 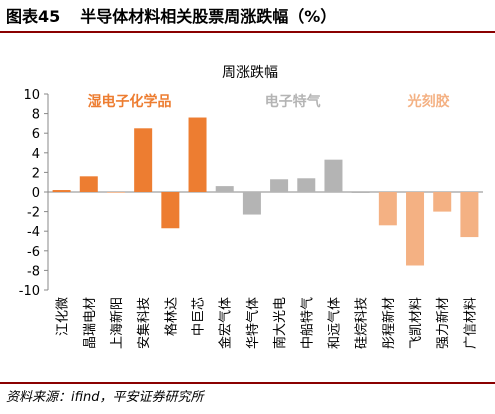 I want to click on bar-中巨芯, so click(x=197, y=154).